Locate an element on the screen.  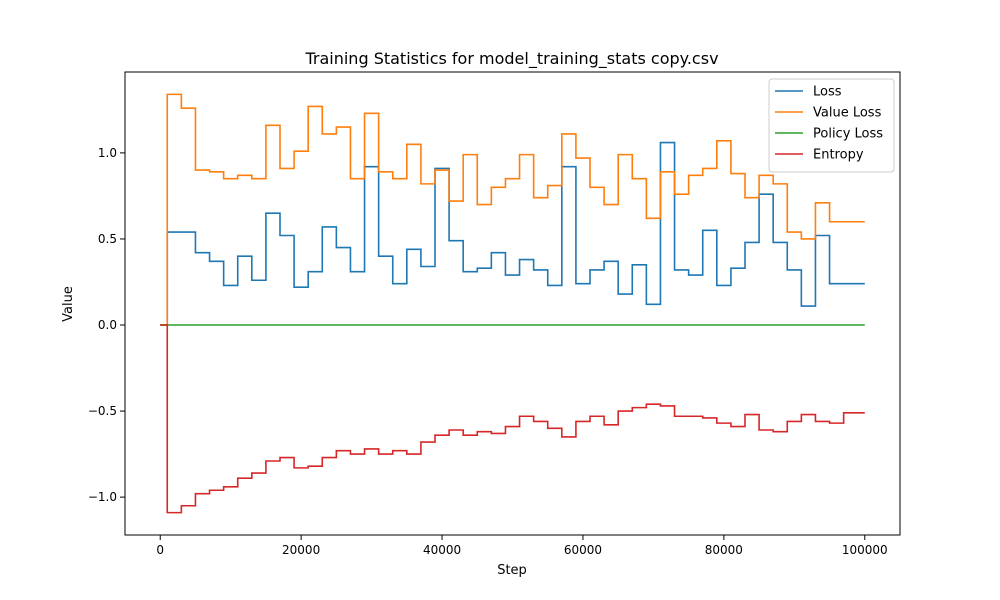
y-tick-label: 1.0 is located at coordinates (107, 153).